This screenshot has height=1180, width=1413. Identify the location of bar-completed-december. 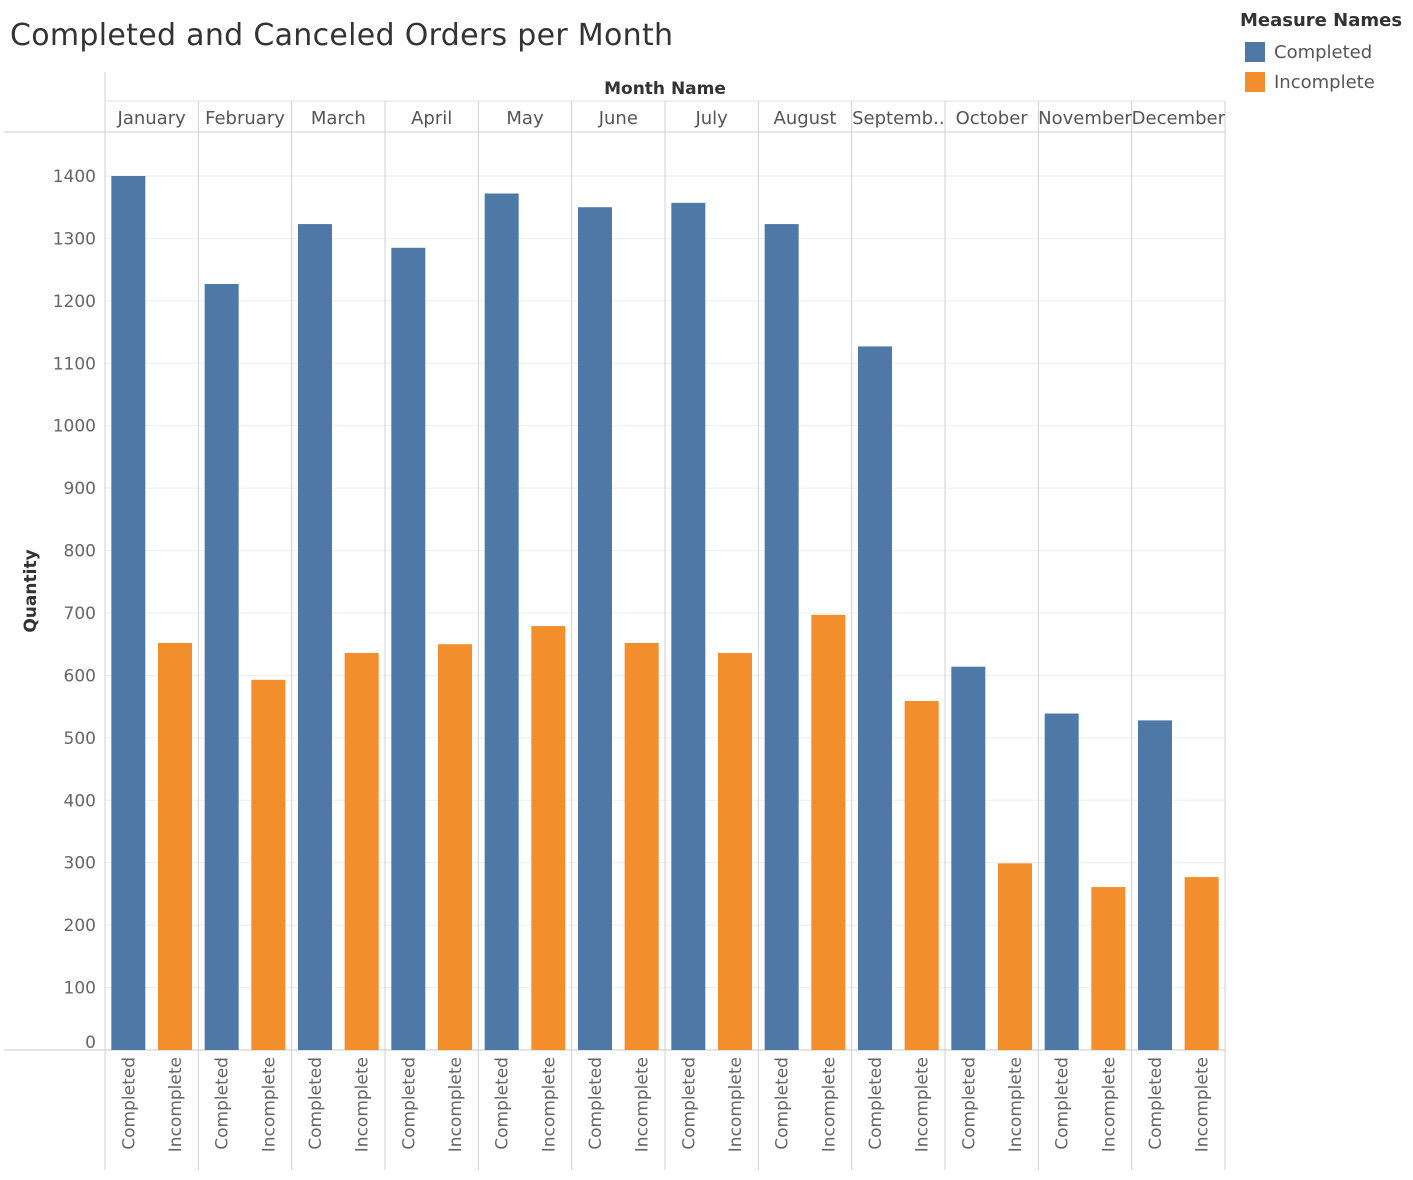
(1155, 885).